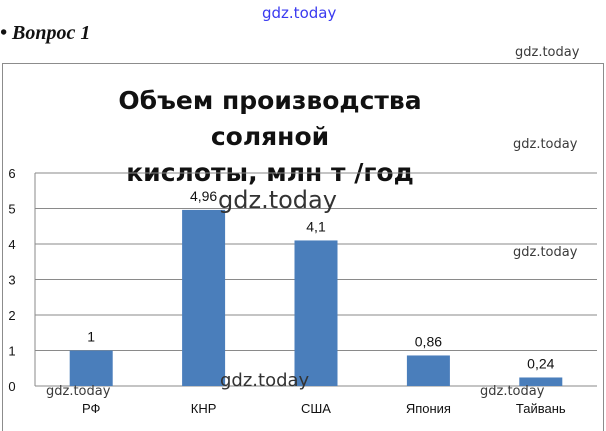  I want to click on x-category-label: Япония, so click(428, 408).